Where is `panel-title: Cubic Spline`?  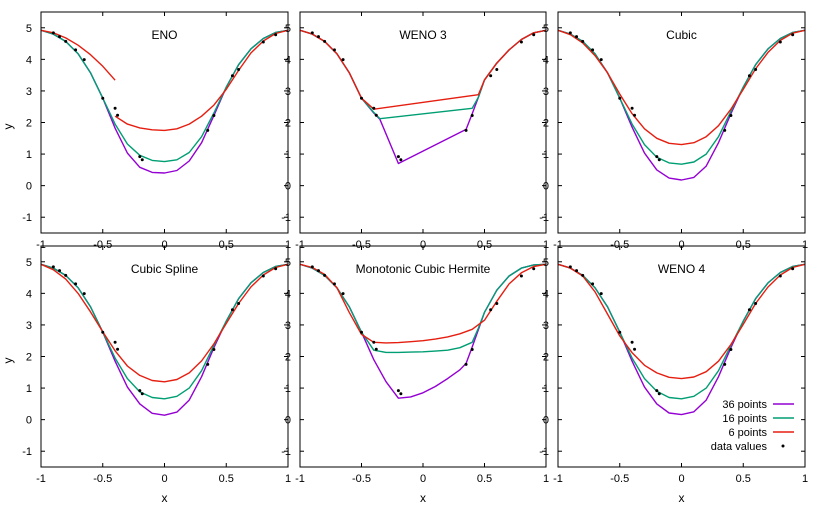
panel-title: Cubic Spline is located at coordinates (165, 269).